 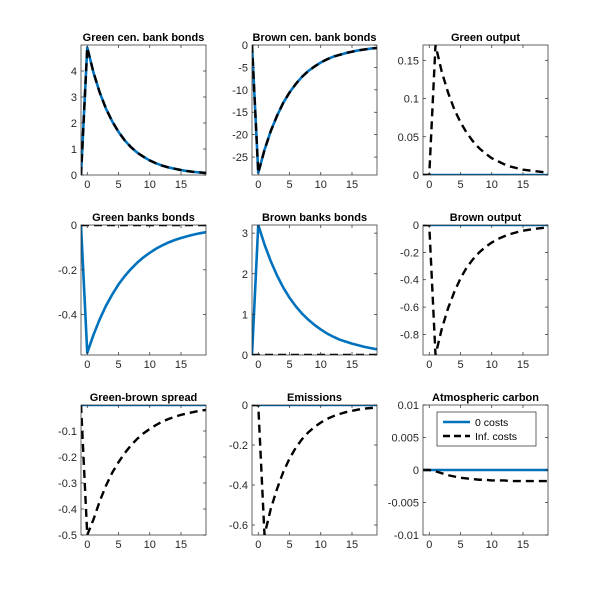 What do you see at coordinates (243, 68) in the screenshot?
I see `y-tick-label: -5` at bounding box center [243, 68].